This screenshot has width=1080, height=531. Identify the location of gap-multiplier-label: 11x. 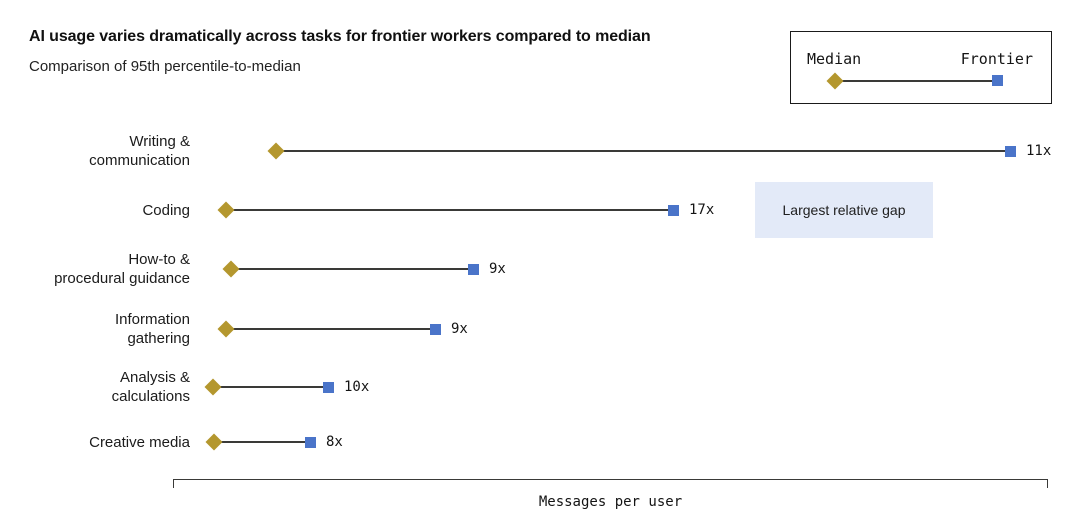
(1039, 151).